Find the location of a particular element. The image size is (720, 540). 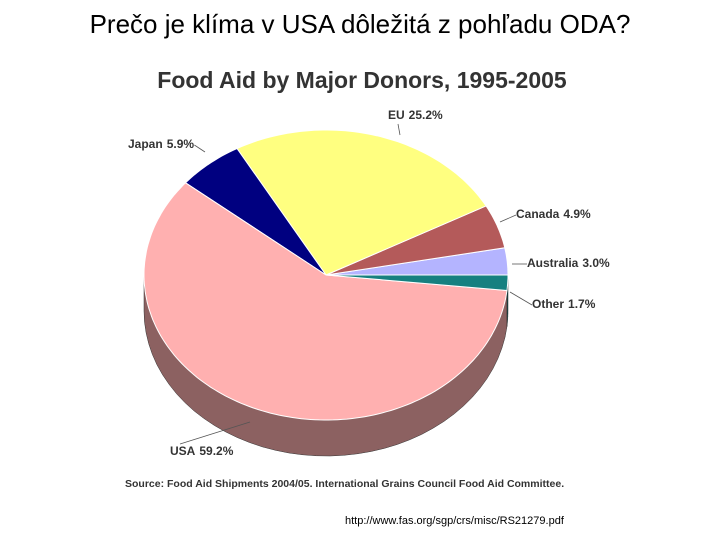

chart-title: Food Aid by Major Donors, 1995-2005 is located at coordinates (362, 80).